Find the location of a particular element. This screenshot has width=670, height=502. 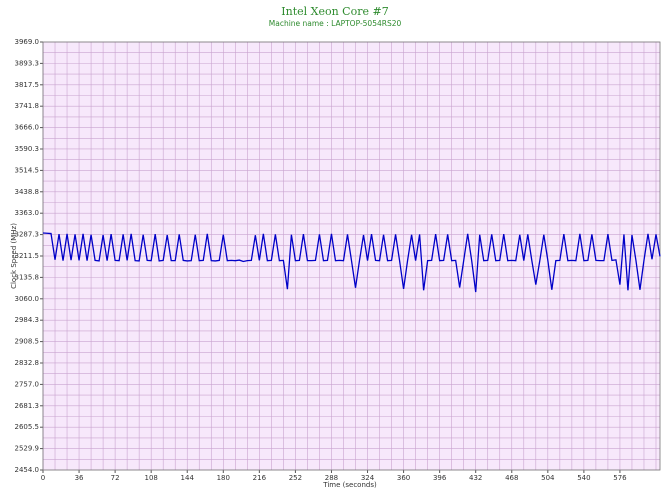

y-tick-label: 3893.3 is located at coordinates (27, 63).